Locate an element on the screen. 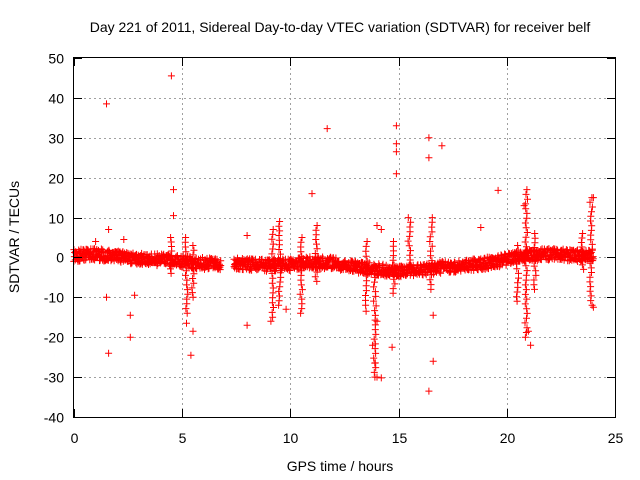  y-tick-label: -30 is located at coordinates (54, 378).